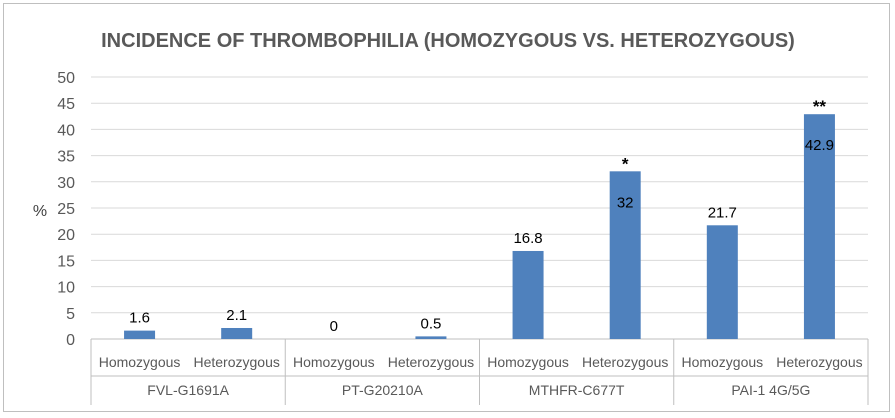  I want to click on y-tick-label: 15, so click(66, 261).